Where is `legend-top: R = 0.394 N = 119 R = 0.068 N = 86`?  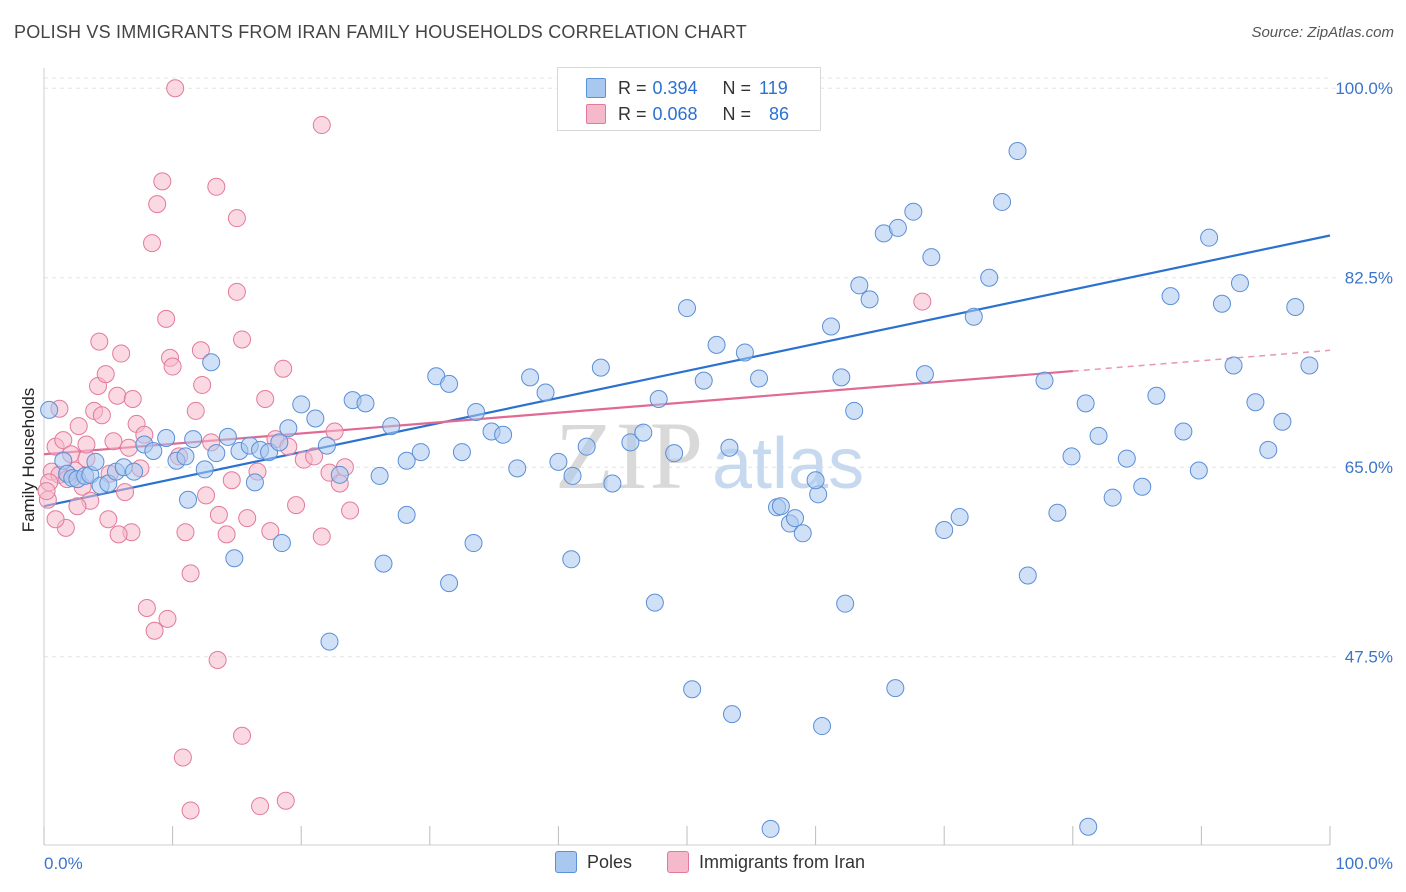
legend-top: R = 0.394 N = 119 R = 0.068 N = 86 is located at coordinates (689, 99).